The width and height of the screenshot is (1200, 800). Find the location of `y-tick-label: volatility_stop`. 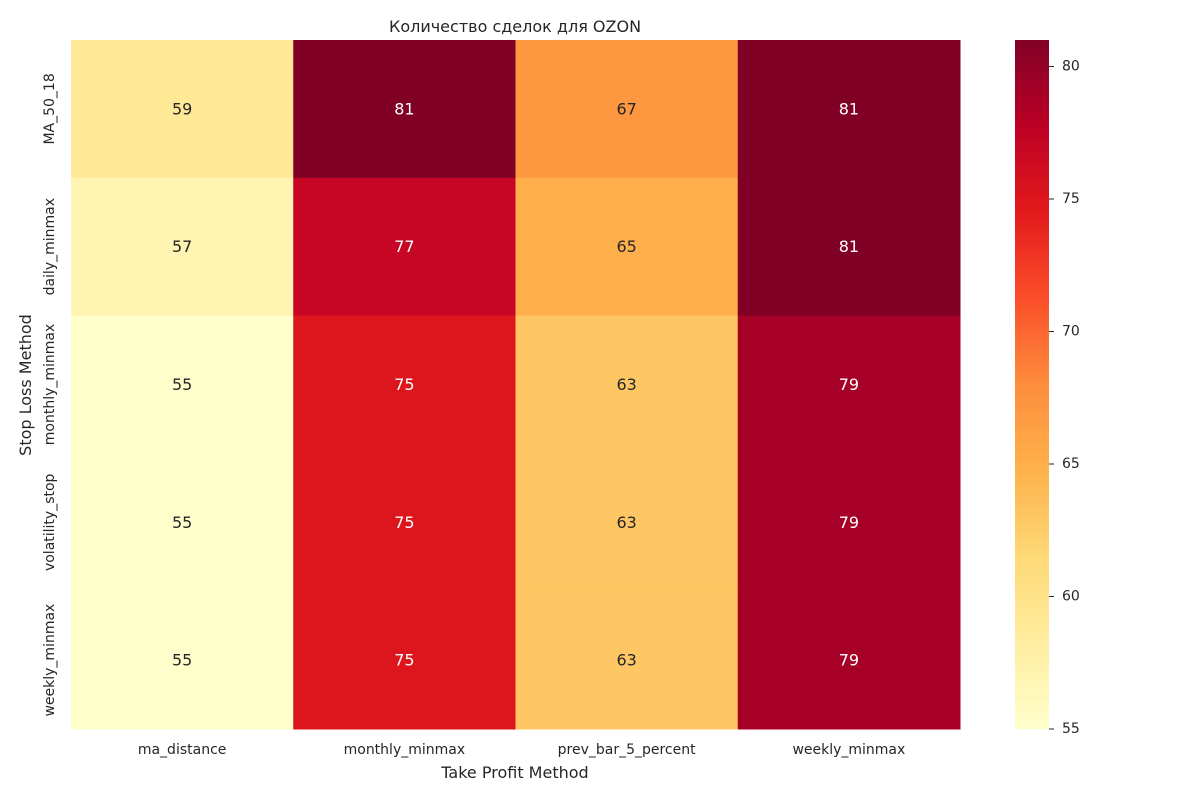

y-tick-label: volatility_stop is located at coordinates (50, 522).